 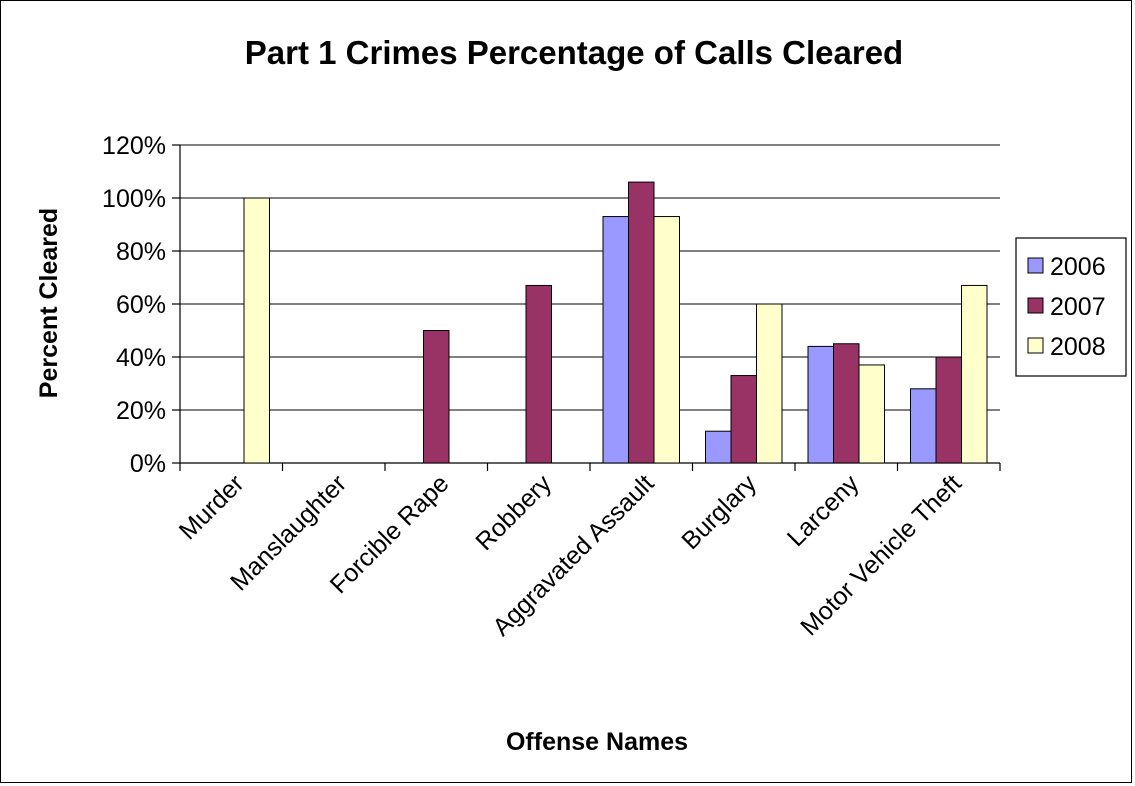 I want to click on bar-2008-burglary, so click(x=769, y=383).